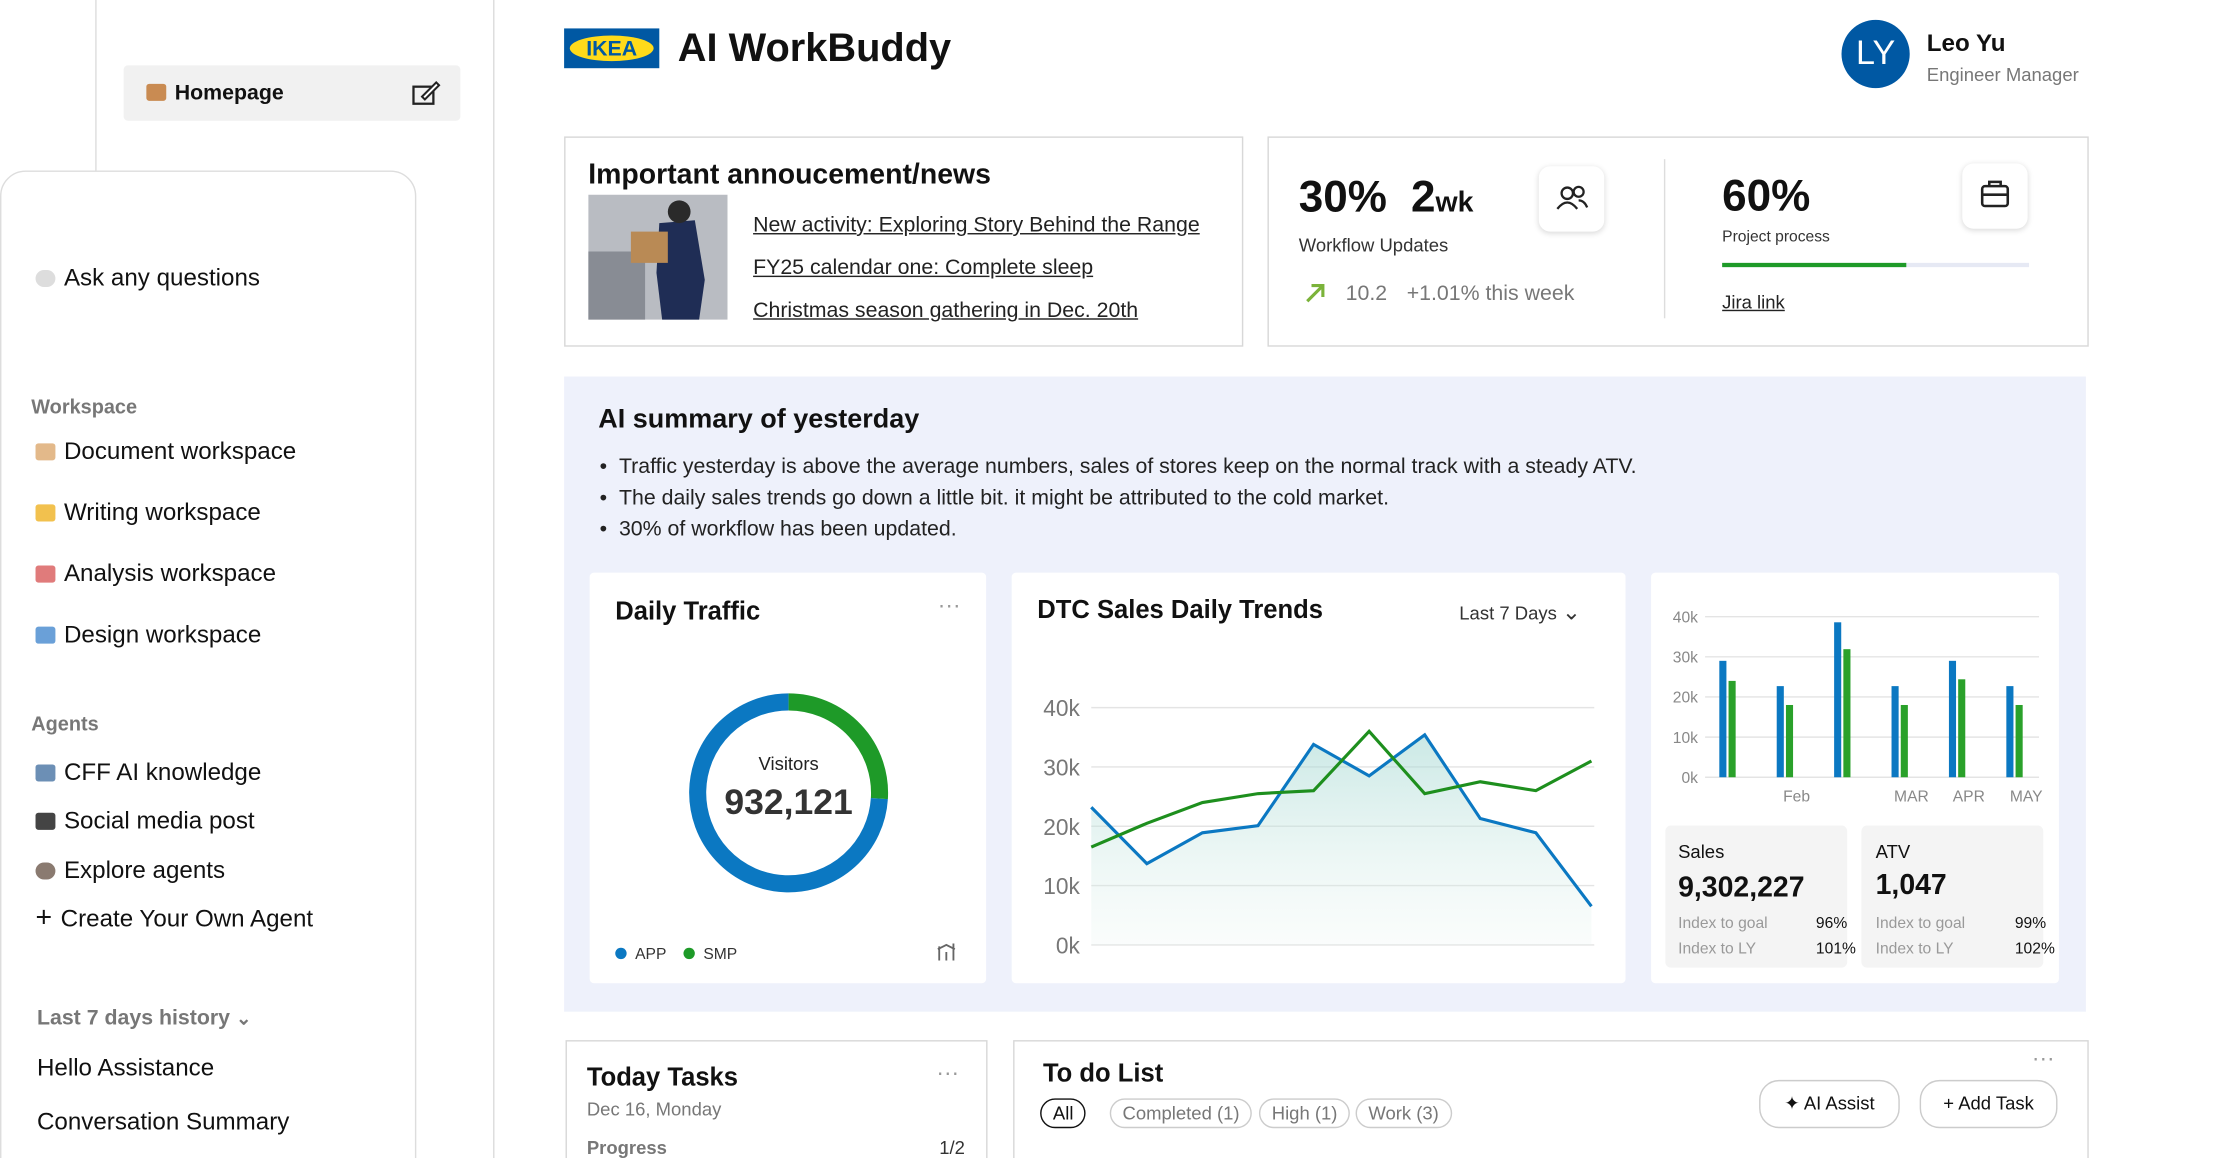  I want to click on workspace-item: Writing workspace, so click(148, 512).